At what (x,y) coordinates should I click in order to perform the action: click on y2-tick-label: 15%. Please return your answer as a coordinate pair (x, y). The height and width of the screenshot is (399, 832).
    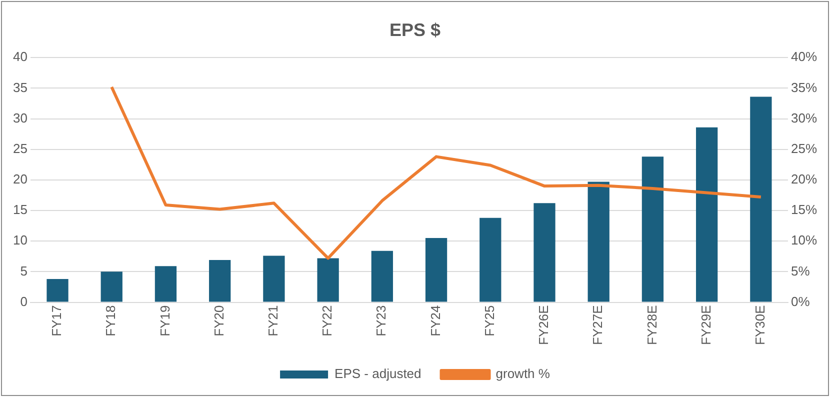
    Looking at the image, I should click on (804, 210).